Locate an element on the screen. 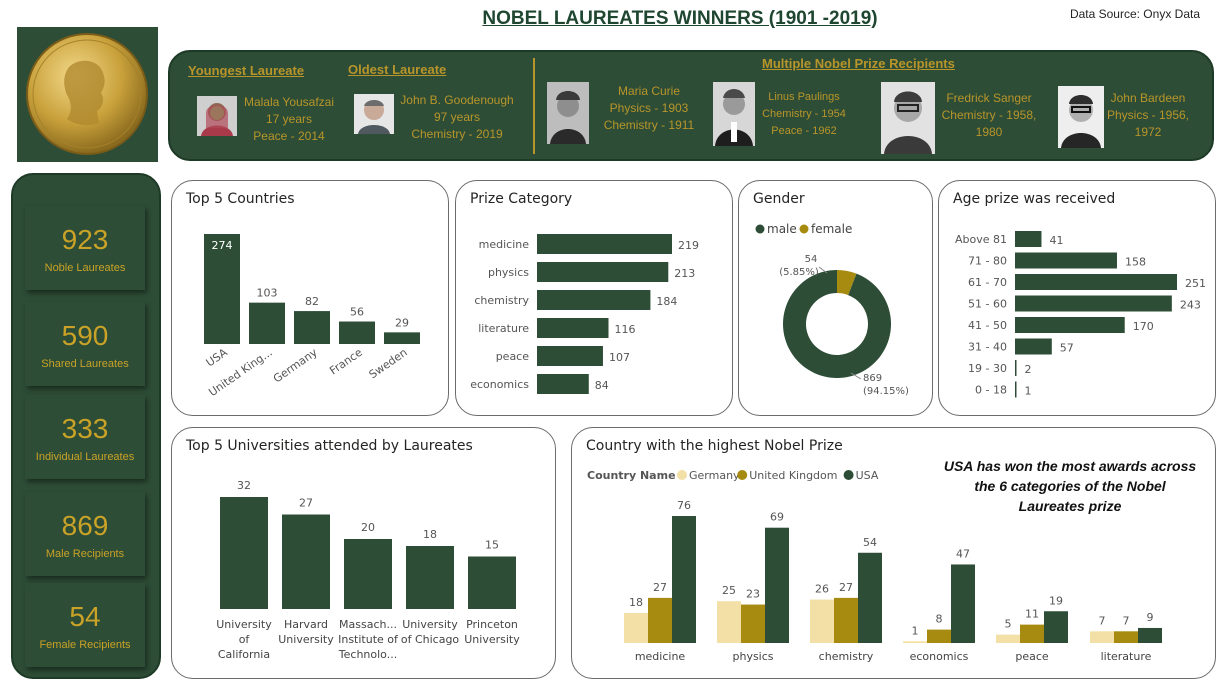 The height and width of the screenshot is (687, 1222). tick-label: literature is located at coordinates (503, 328).